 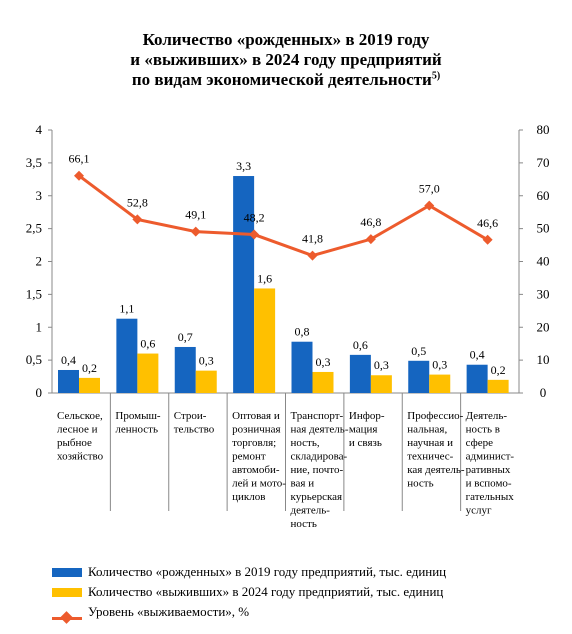 I want to click on y-right-tick-label: 40, so click(x=543, y=261).